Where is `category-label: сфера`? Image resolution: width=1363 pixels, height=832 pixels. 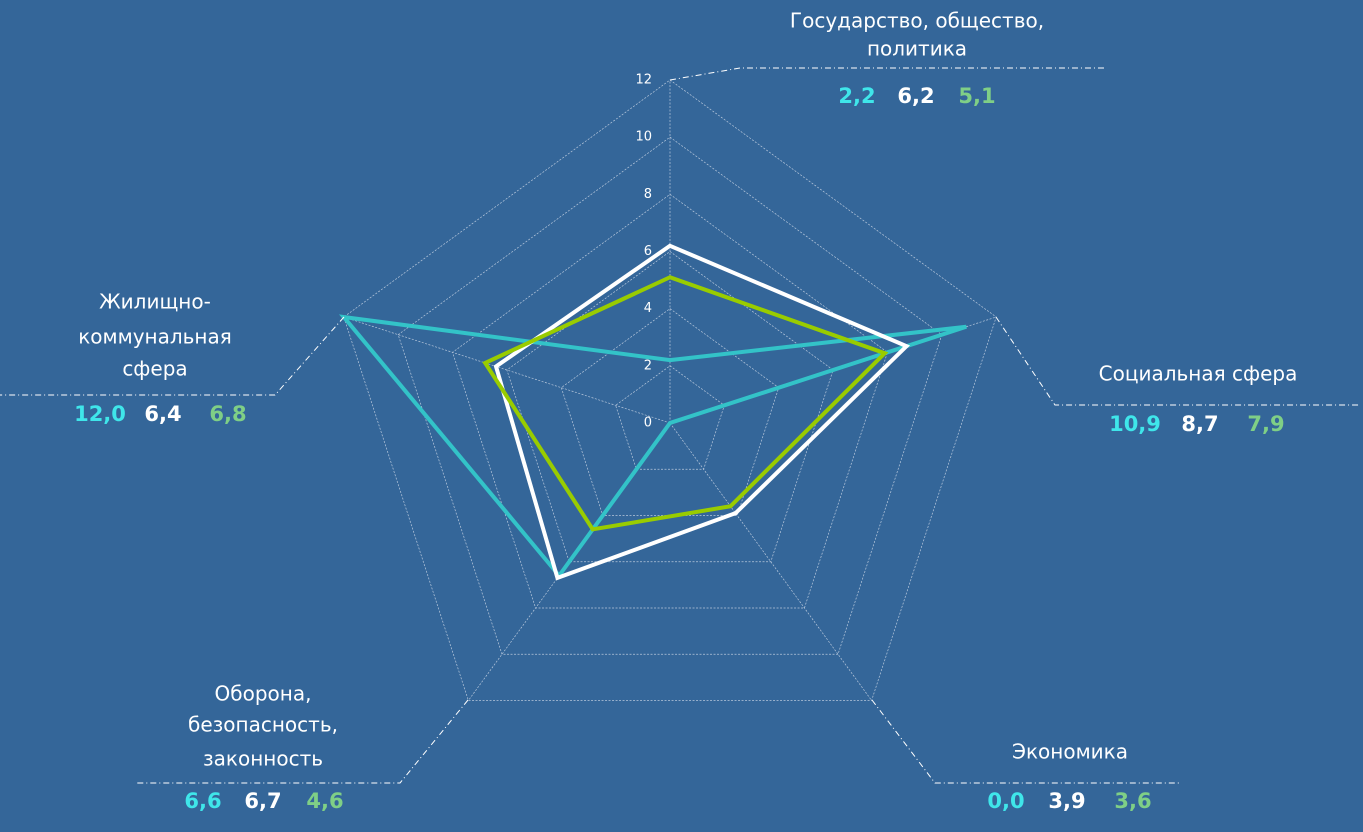 category-label: сфера is located at coordinates (154, 369).